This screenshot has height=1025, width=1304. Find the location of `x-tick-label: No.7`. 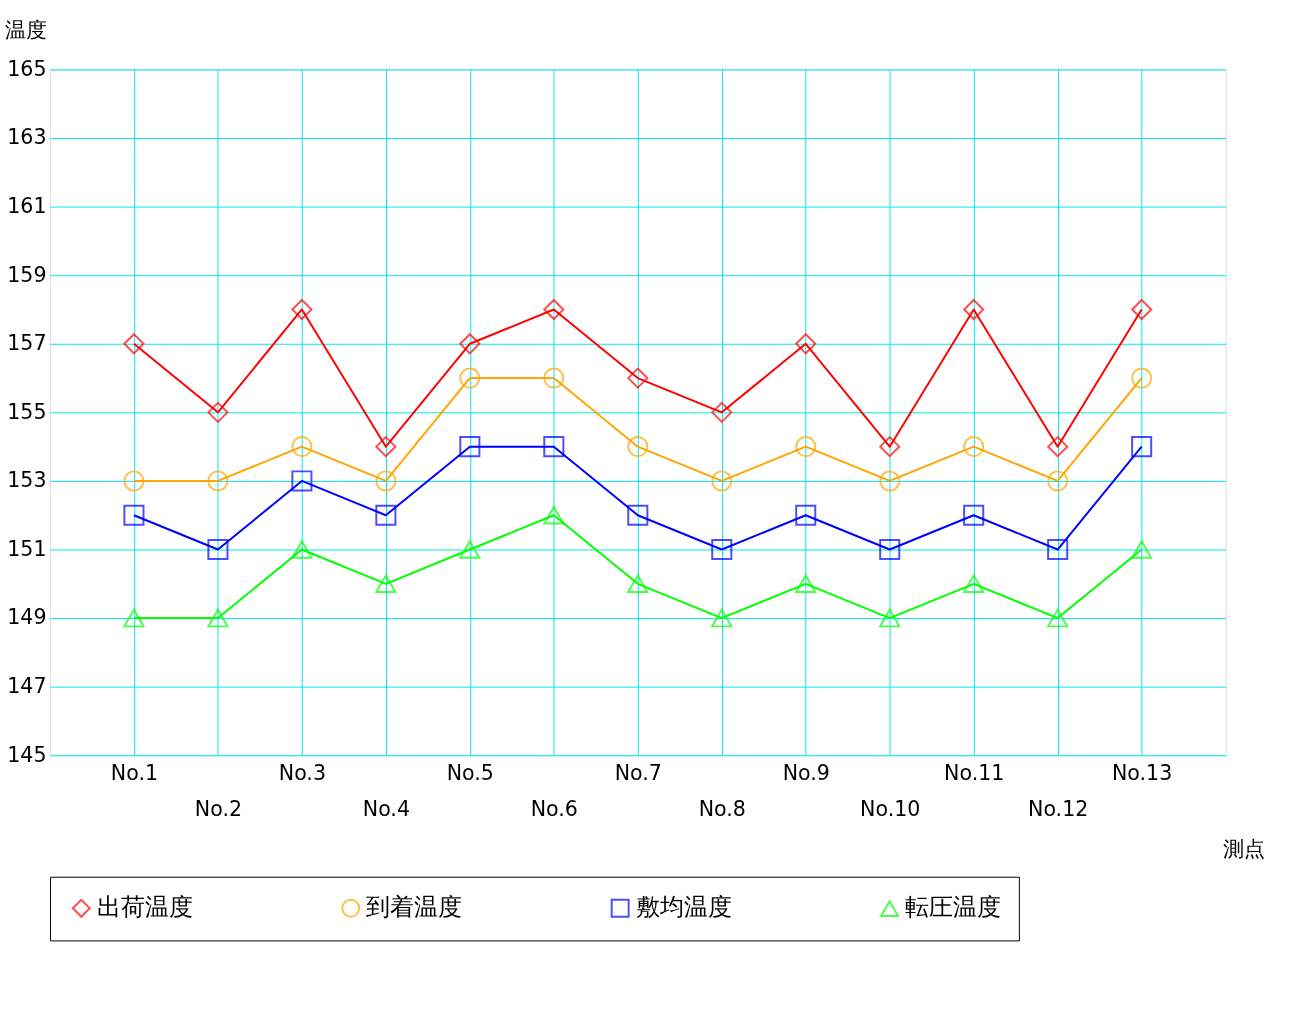

x-tick-label: No.7 is located at coordinates (638, 773).